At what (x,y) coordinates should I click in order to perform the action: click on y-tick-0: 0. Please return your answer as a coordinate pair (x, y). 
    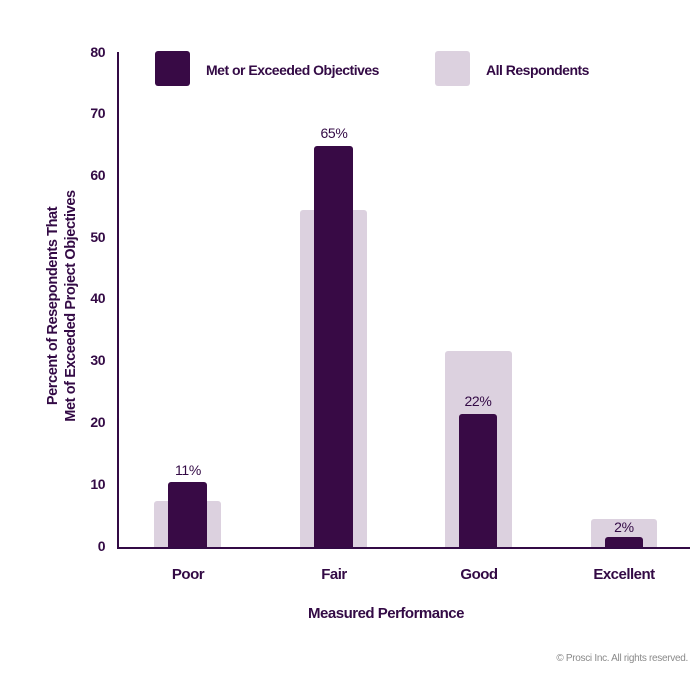
    Looking at the image, I should click on (101, 546).